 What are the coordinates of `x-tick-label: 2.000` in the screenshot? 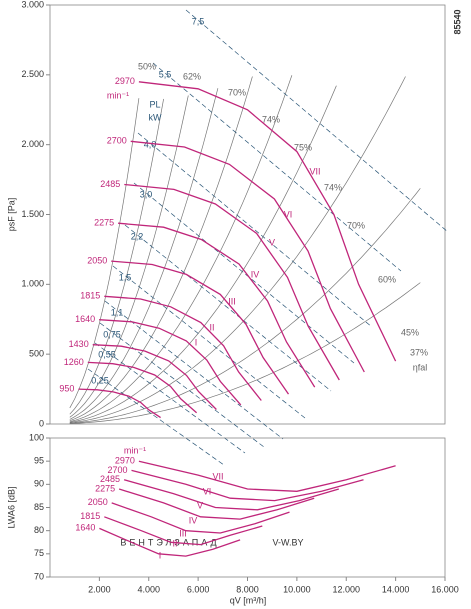 It's located at (99, 589).